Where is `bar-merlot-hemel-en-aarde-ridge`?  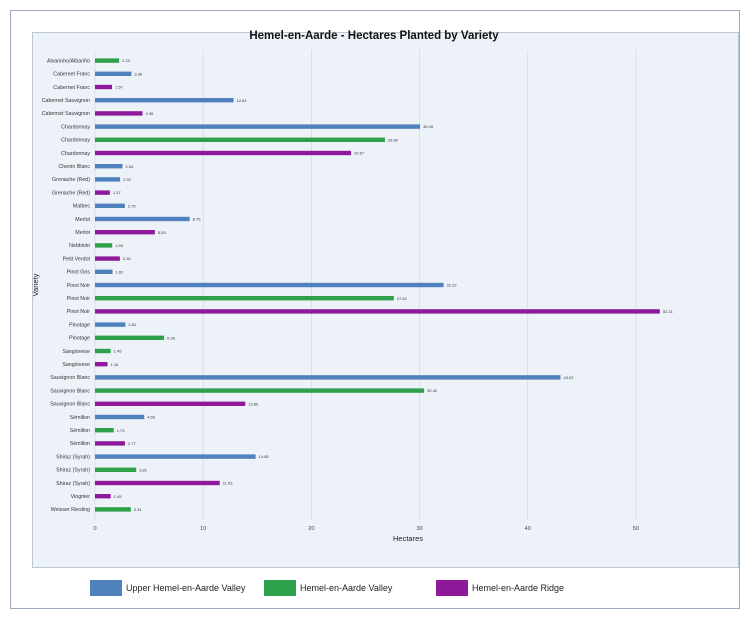
bar-merlot-hemel-en-aarde-ridge is located at coordinates (125, 232).